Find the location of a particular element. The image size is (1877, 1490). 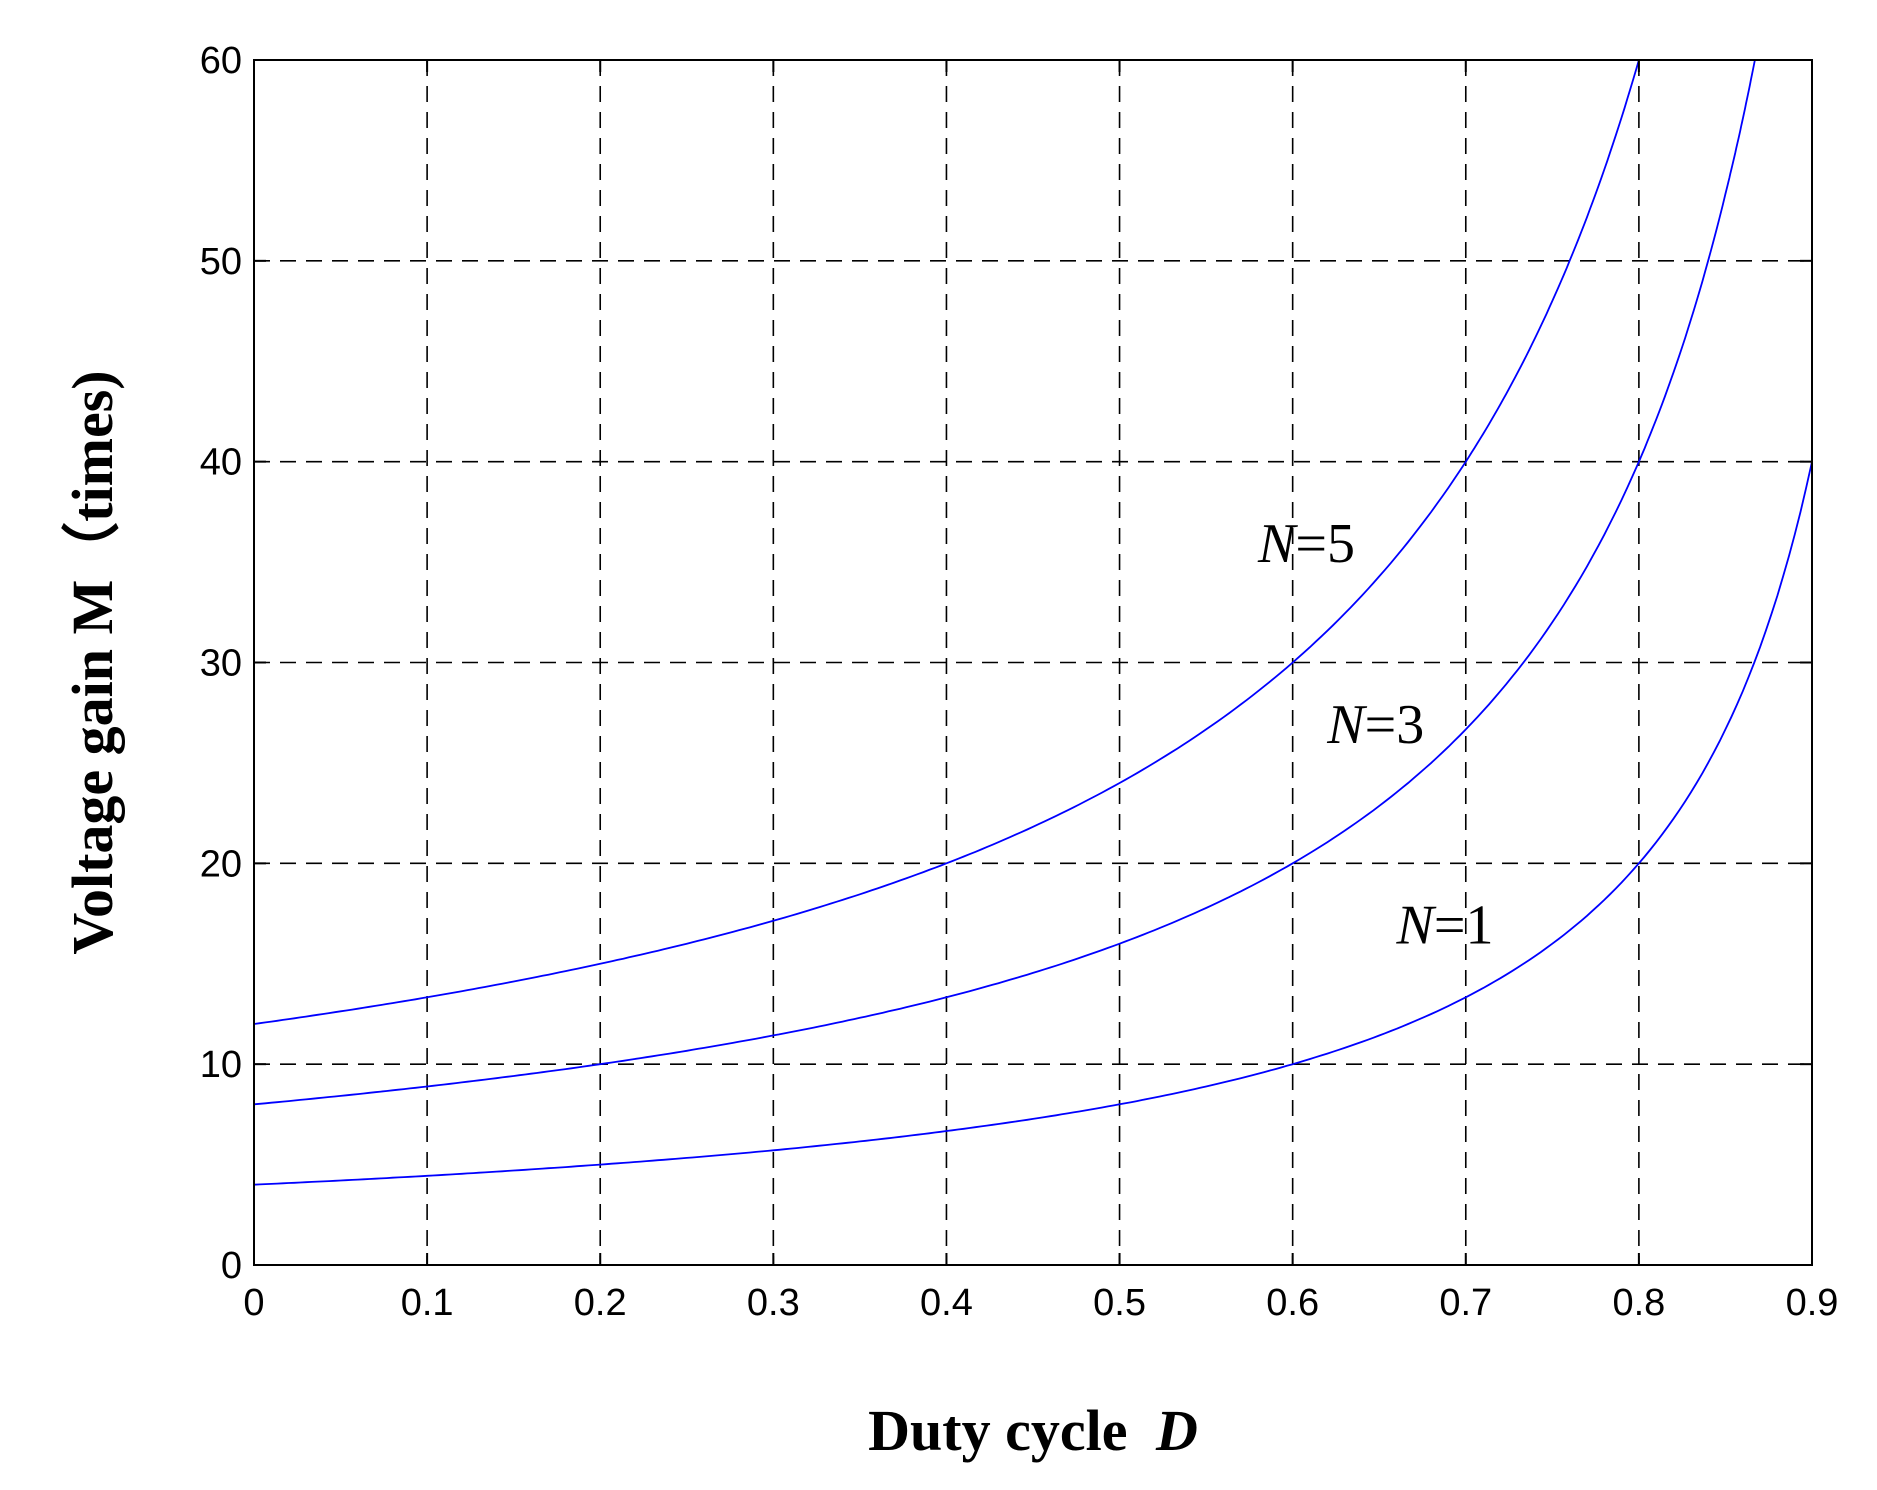

x-tick-label: 0.3 is located at coordinates (773, 1303).